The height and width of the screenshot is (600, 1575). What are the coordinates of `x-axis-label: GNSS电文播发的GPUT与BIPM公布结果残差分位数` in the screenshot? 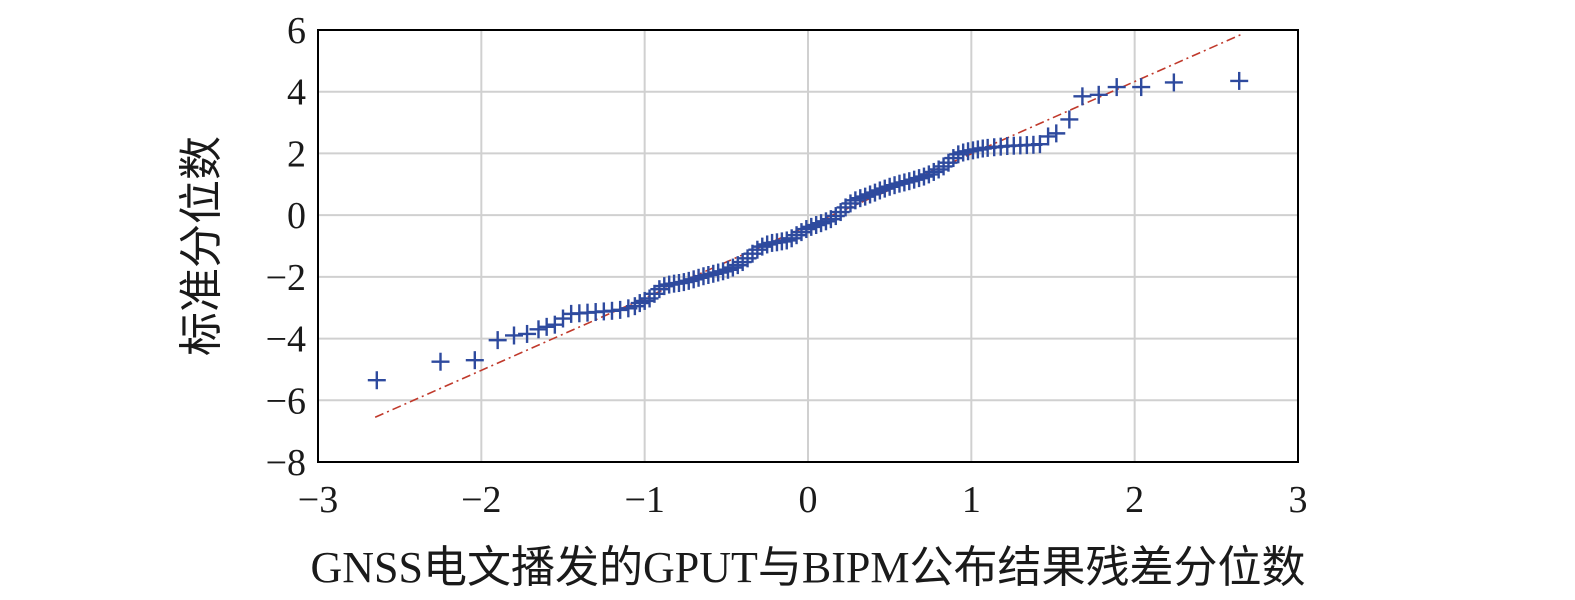 It's located at (808, 567).